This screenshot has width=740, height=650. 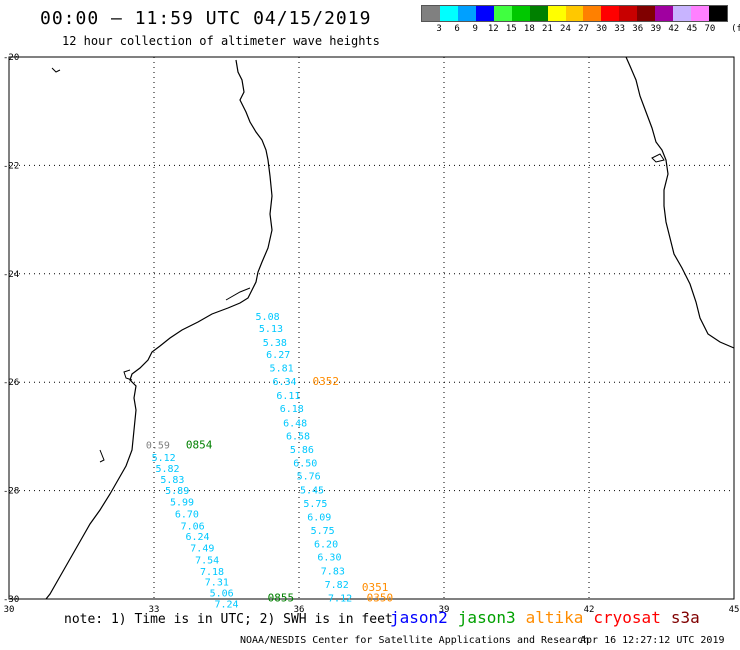 What do you see at coordinates (11, 275) in the screenshot?
I see `lat-tick-label: -24` at bounding box center [11, 275].